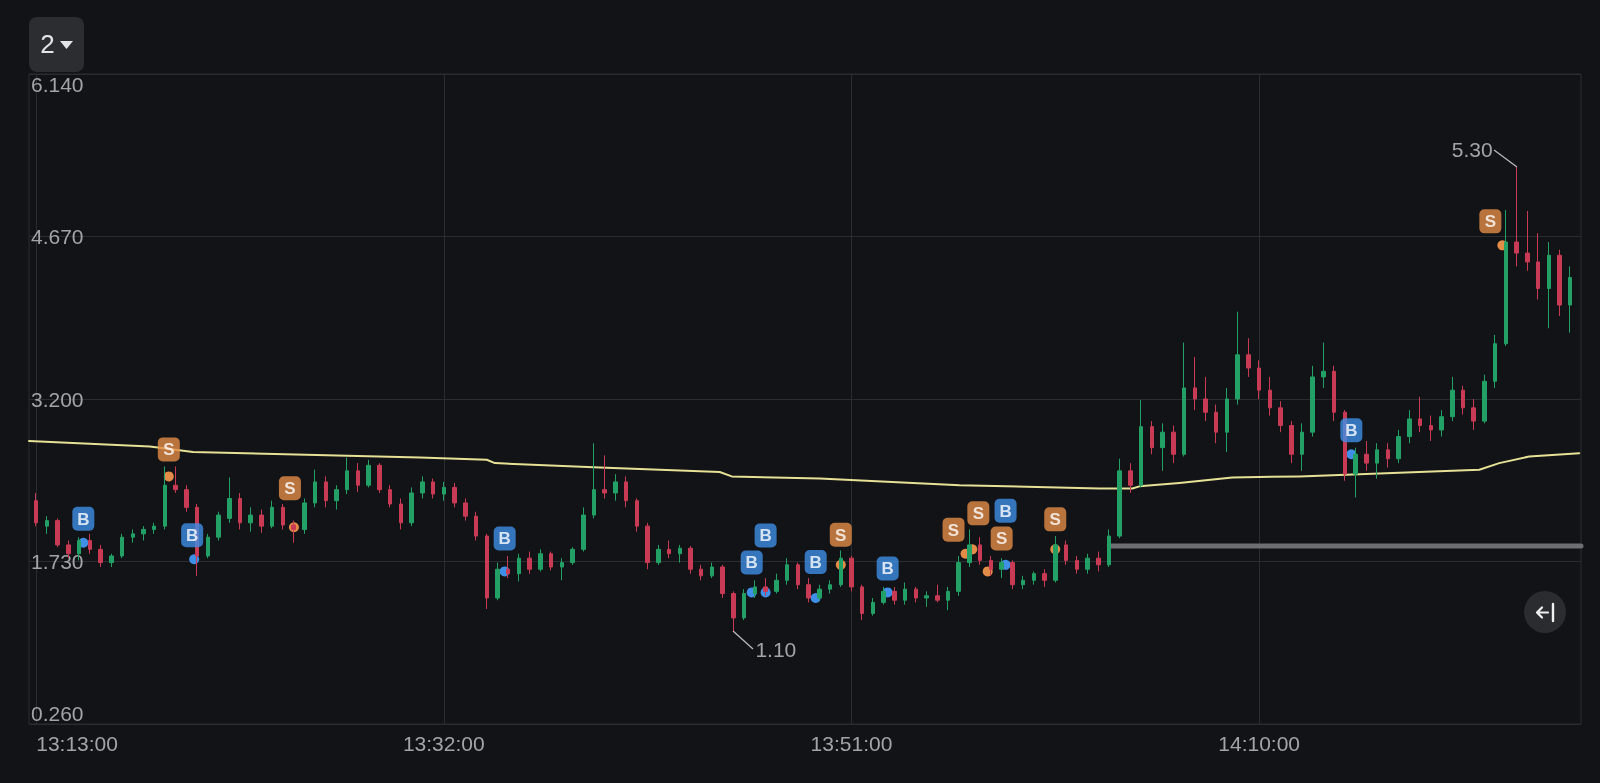 Image resolution: width=1600 pixels, height=783 pixels. I want to click on y-tick-label: 0.260, so click(57, 713).